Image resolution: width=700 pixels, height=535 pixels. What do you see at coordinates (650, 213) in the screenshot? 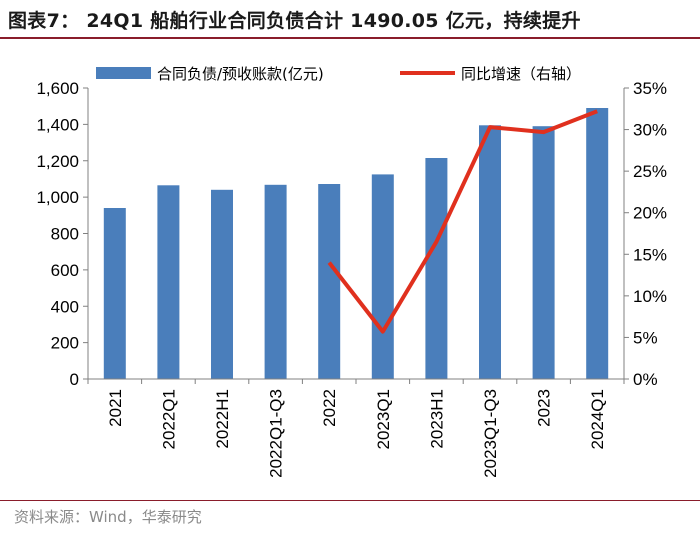
I see `y-right-tick-label: 20%` at bounding box center [650, 213].